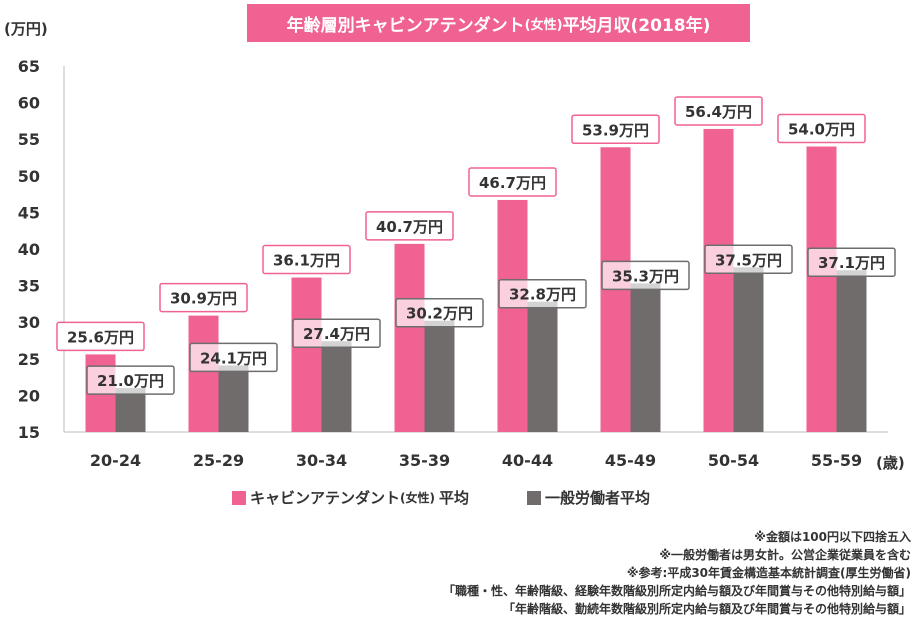  What do you see at coordinates (29, 286) in the screenshot?
I see `y-tick-label-35: 35` at bounding box center [29, 286].